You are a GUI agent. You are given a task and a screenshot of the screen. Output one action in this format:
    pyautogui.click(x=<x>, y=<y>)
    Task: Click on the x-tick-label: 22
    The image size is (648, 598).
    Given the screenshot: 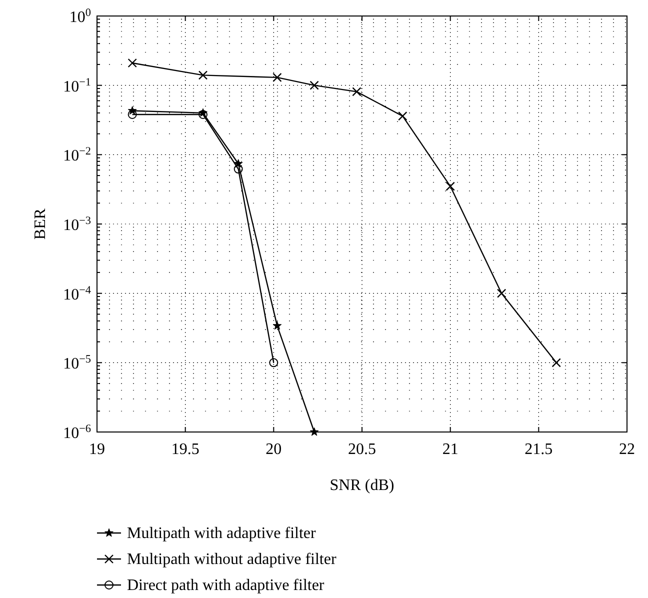 What is the action you would take?
    pyautogui.click(x=627, y=449)
    